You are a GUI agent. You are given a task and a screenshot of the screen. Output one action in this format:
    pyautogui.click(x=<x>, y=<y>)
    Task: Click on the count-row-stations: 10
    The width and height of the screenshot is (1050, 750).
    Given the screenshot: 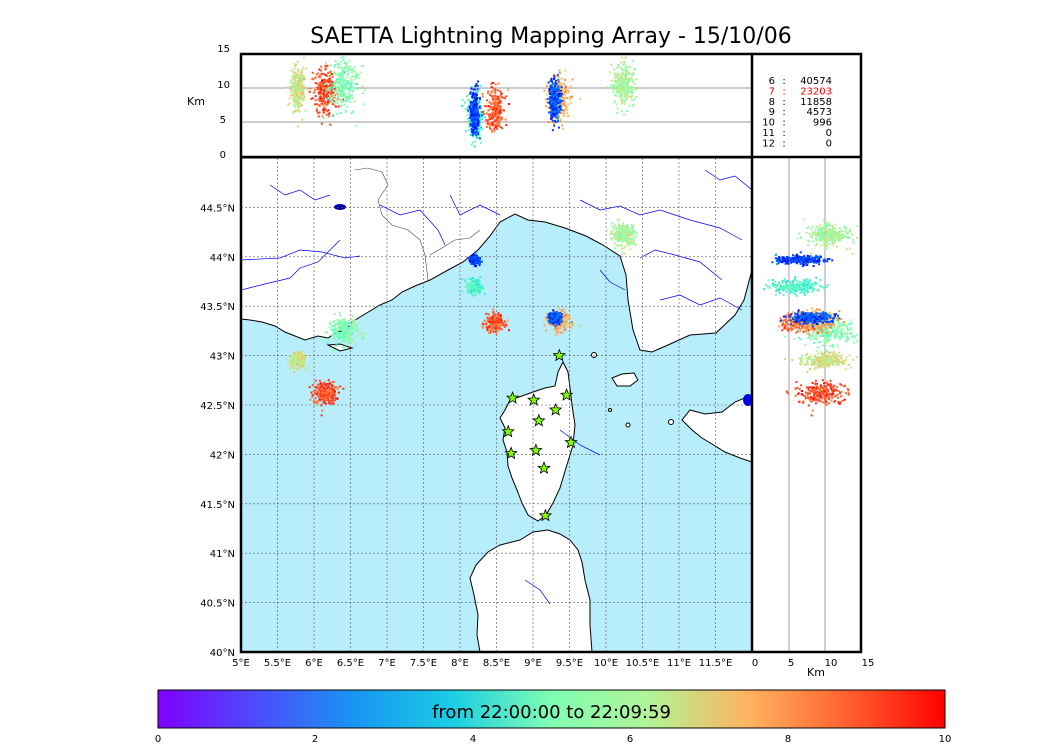 What is the action you would take?
    pyautogui.click(x=768, y=123)
    